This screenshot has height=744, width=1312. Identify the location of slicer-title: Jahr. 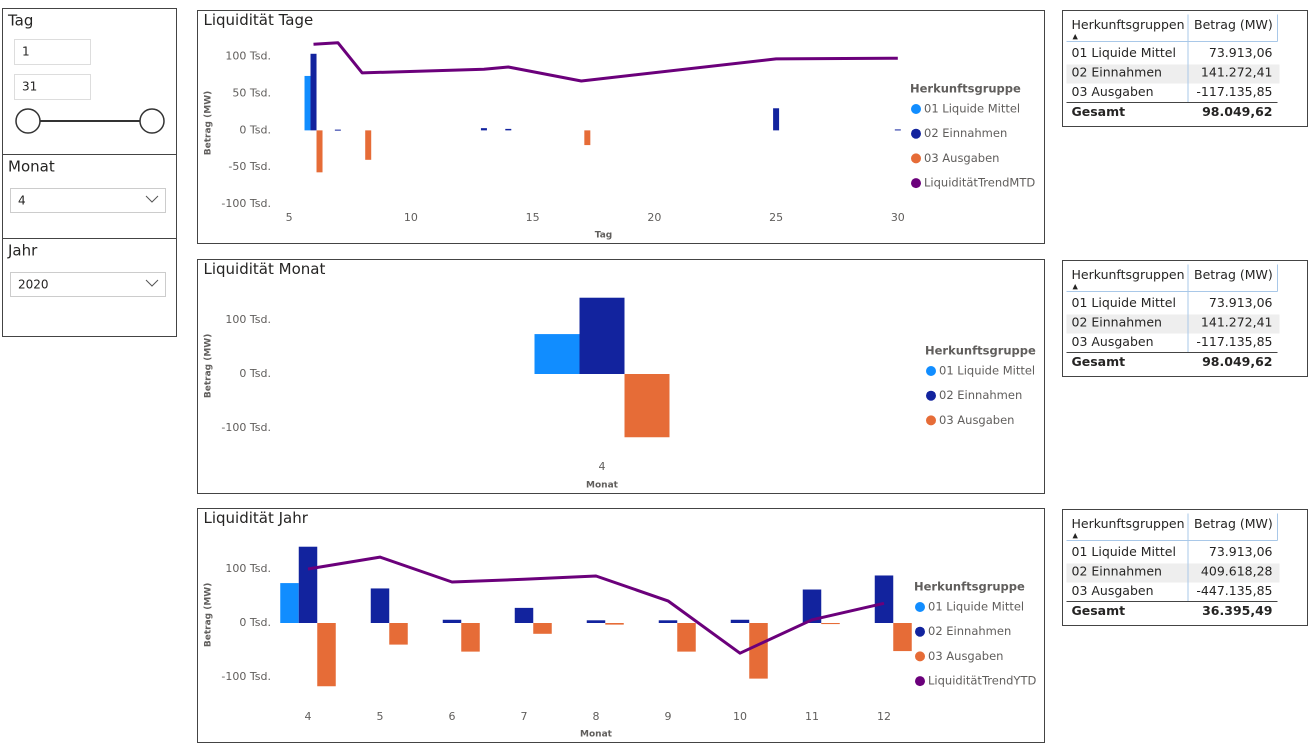
(22, 251).